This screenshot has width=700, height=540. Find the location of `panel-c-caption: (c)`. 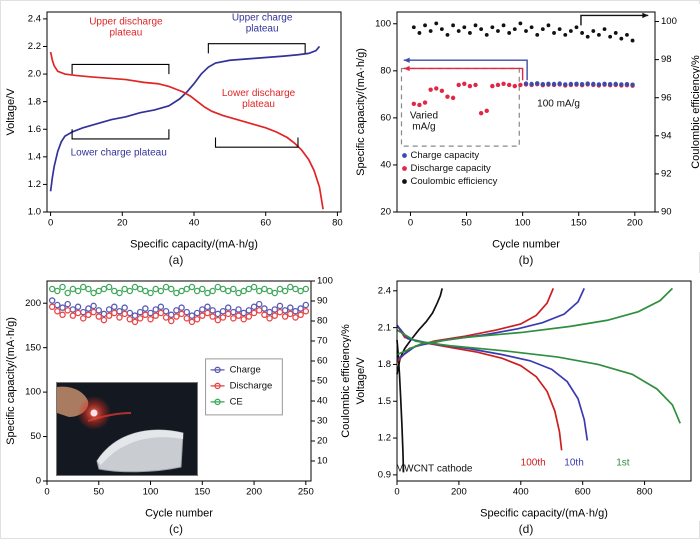

panel-c-caption: (c) is located at coordinates (176, 529).